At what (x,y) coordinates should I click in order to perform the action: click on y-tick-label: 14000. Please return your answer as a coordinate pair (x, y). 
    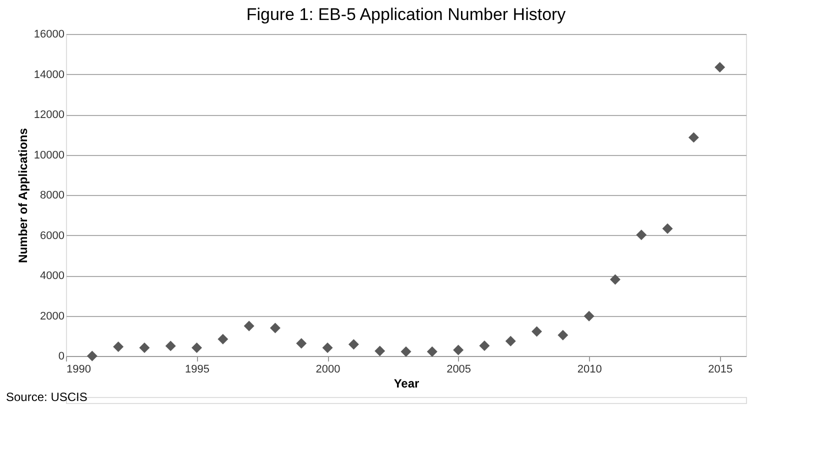
    Looking at the image, I should click on (49, 74).